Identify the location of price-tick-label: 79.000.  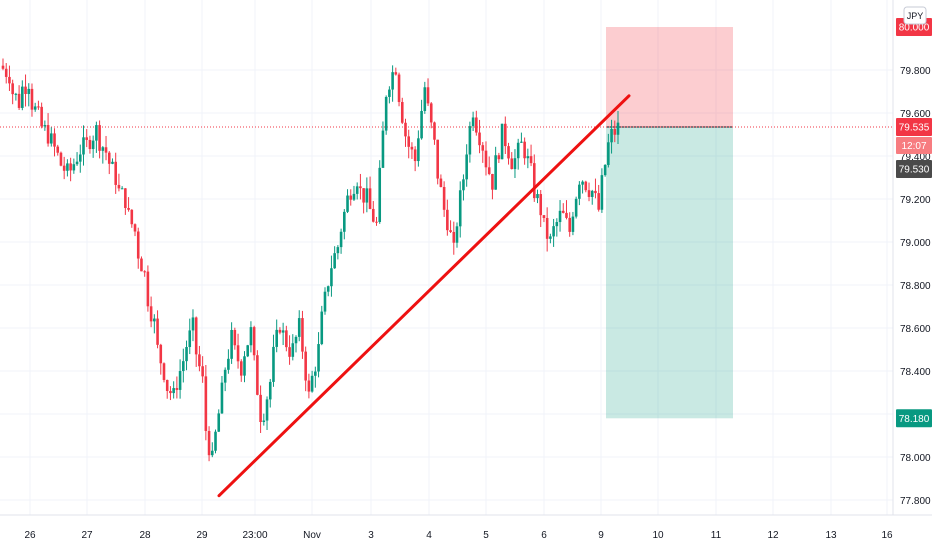
(915, 243).